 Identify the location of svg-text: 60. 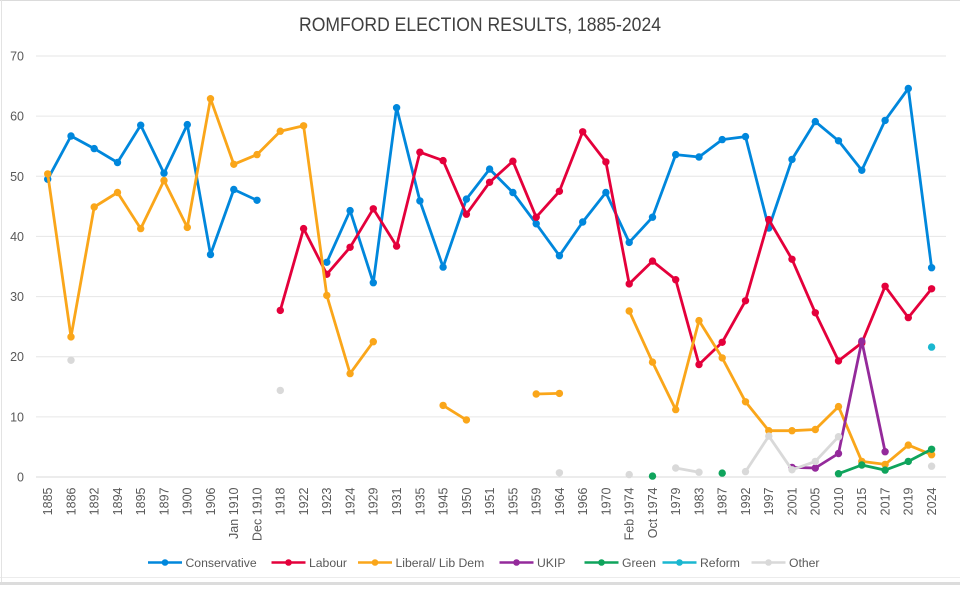
(17, 117).